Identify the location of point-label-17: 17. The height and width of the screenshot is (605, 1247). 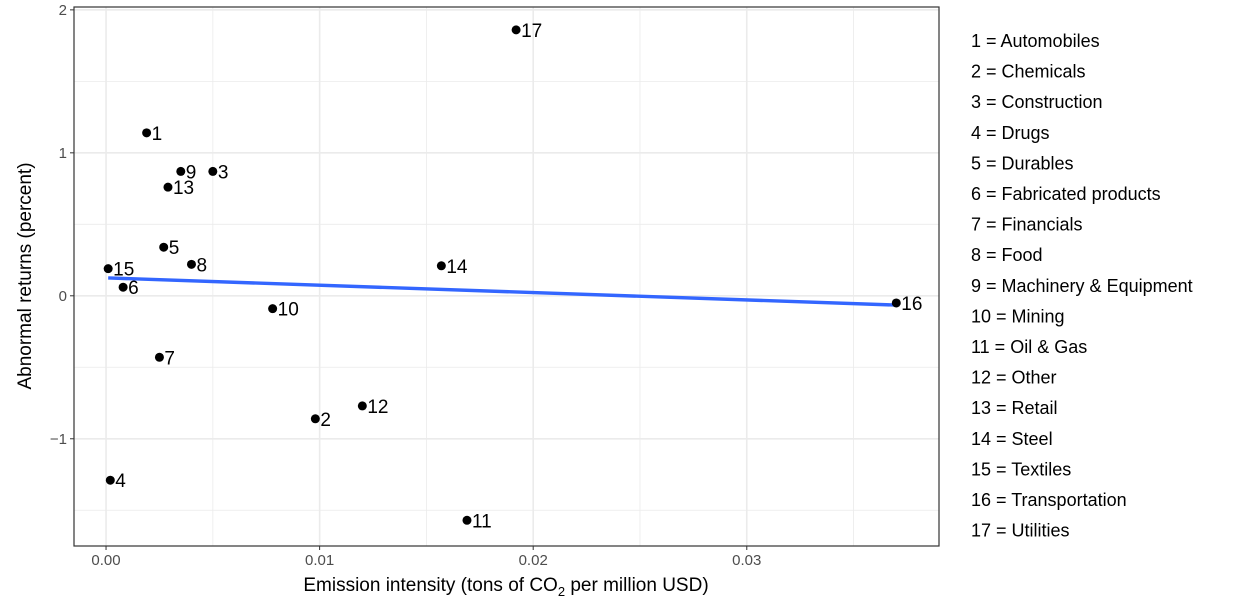
(531, 31).